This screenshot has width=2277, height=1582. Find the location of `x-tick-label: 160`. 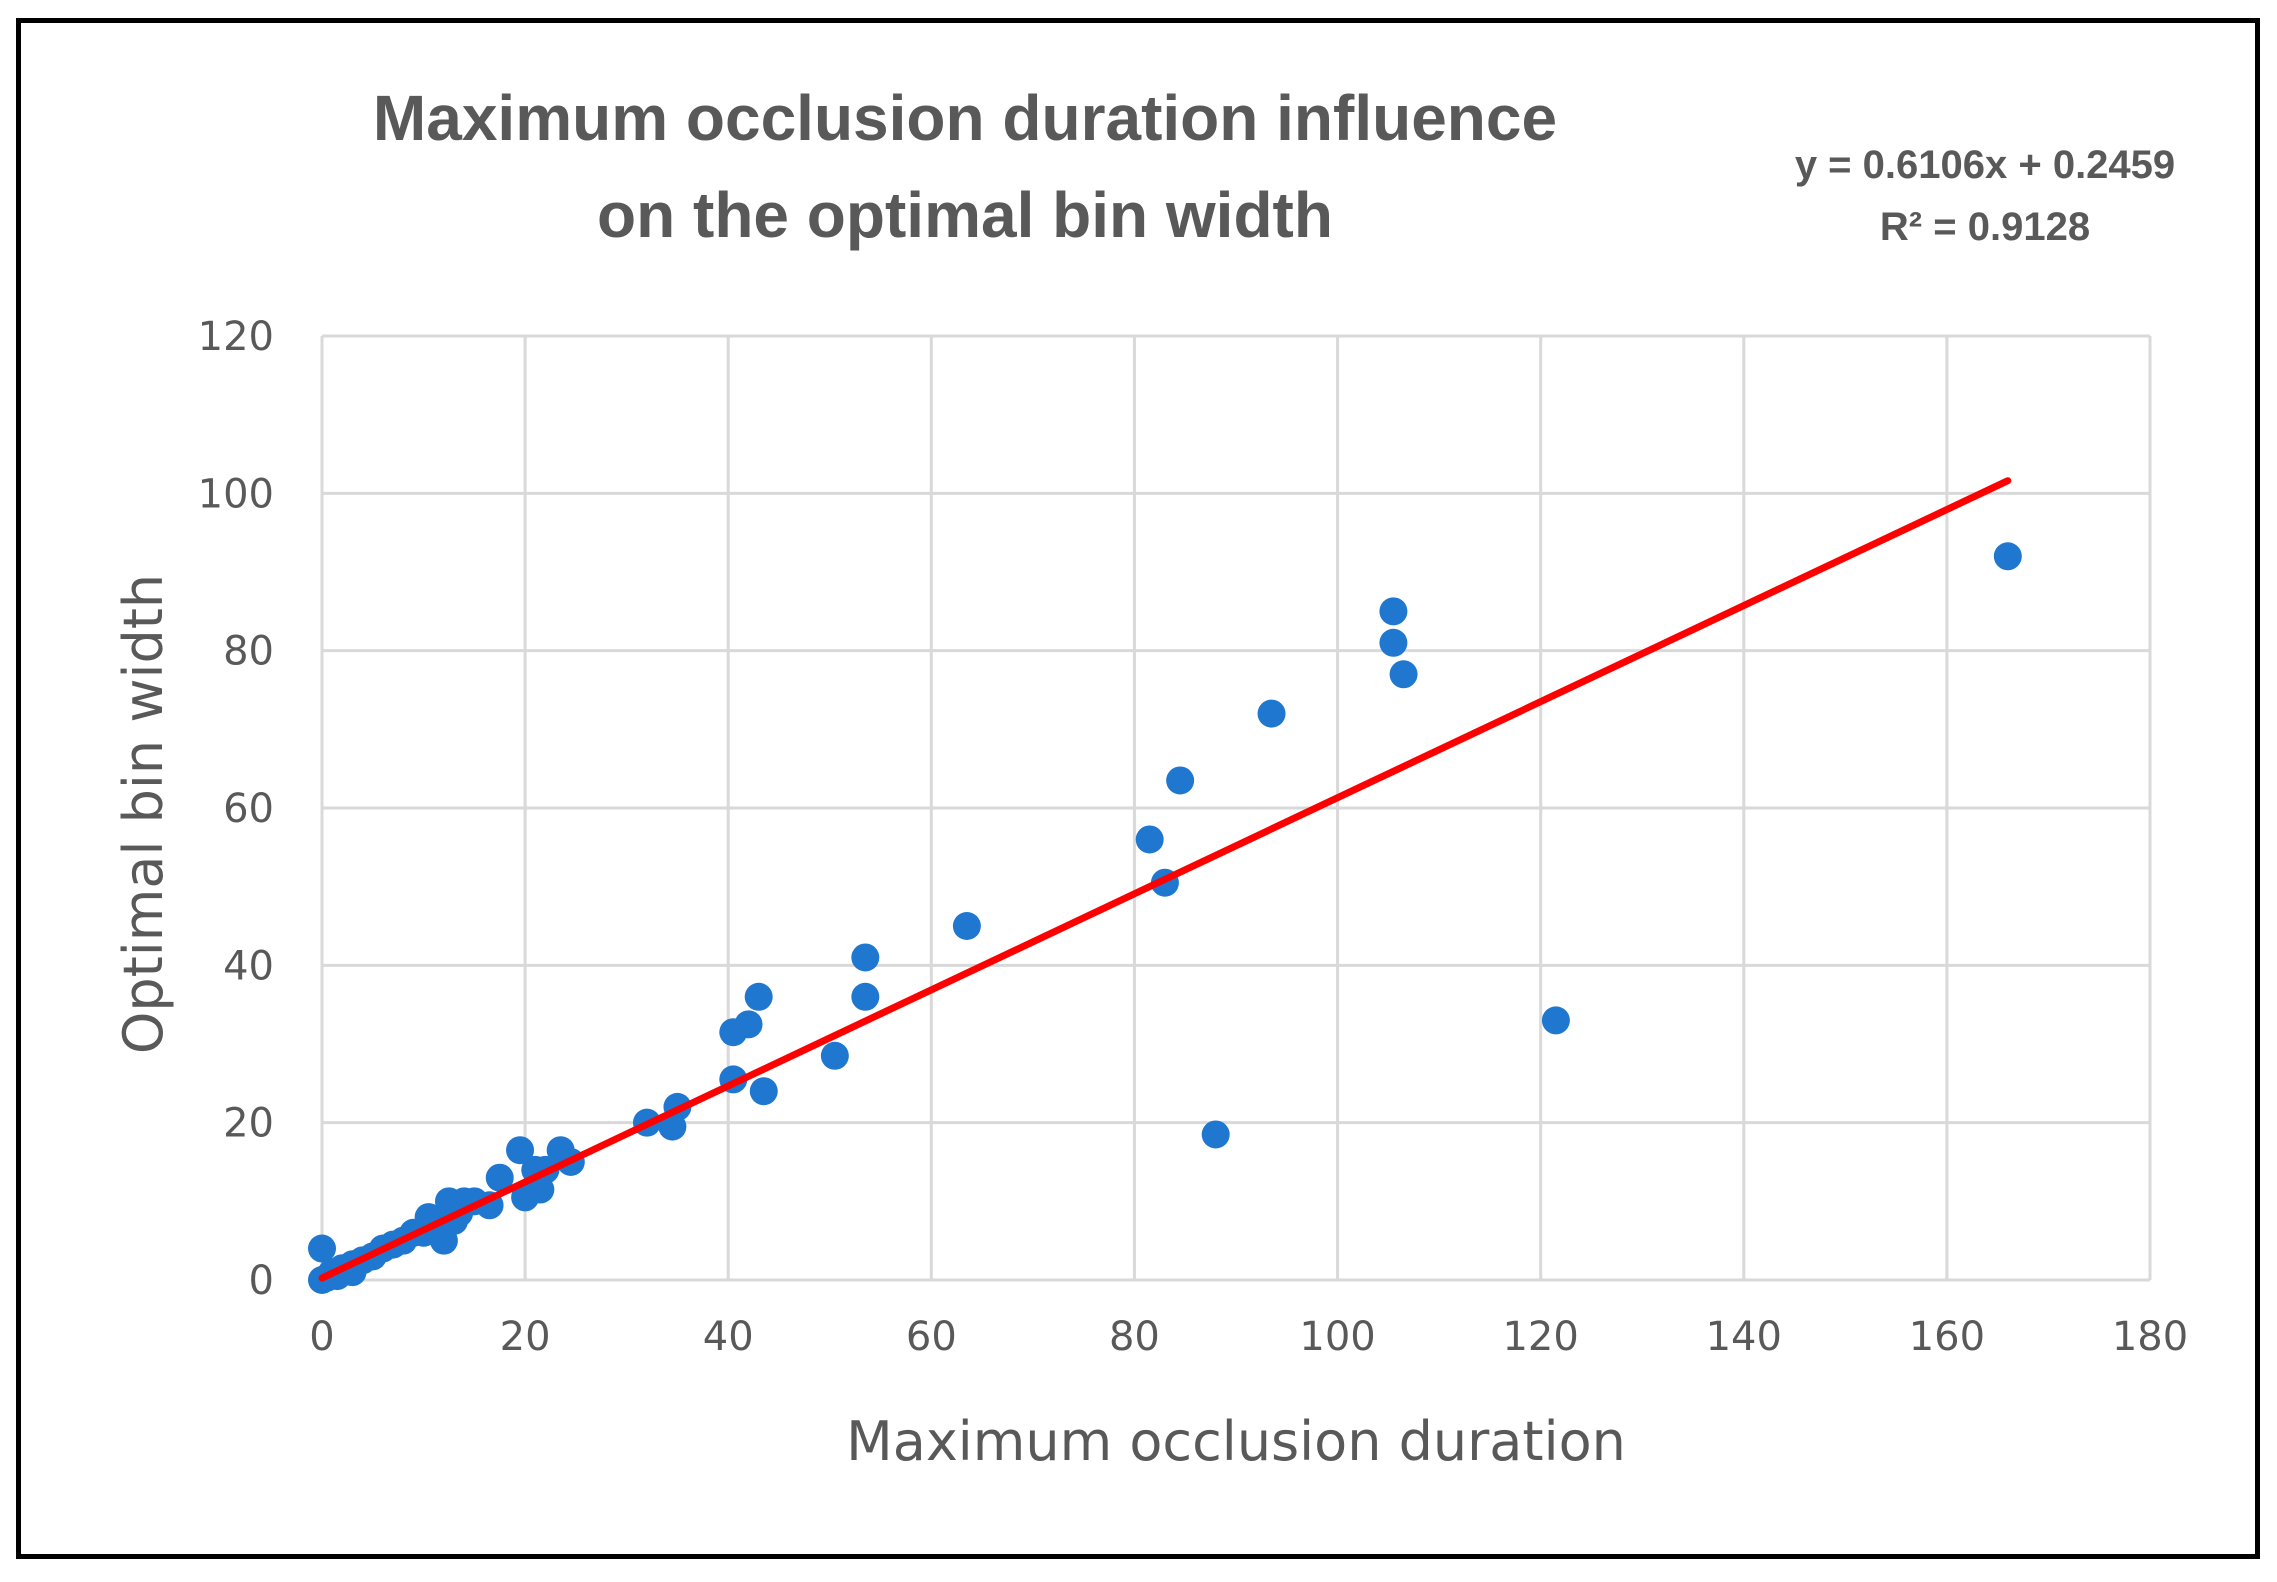

x-tick-label: 160 is located at coordinates (1947, 1337).